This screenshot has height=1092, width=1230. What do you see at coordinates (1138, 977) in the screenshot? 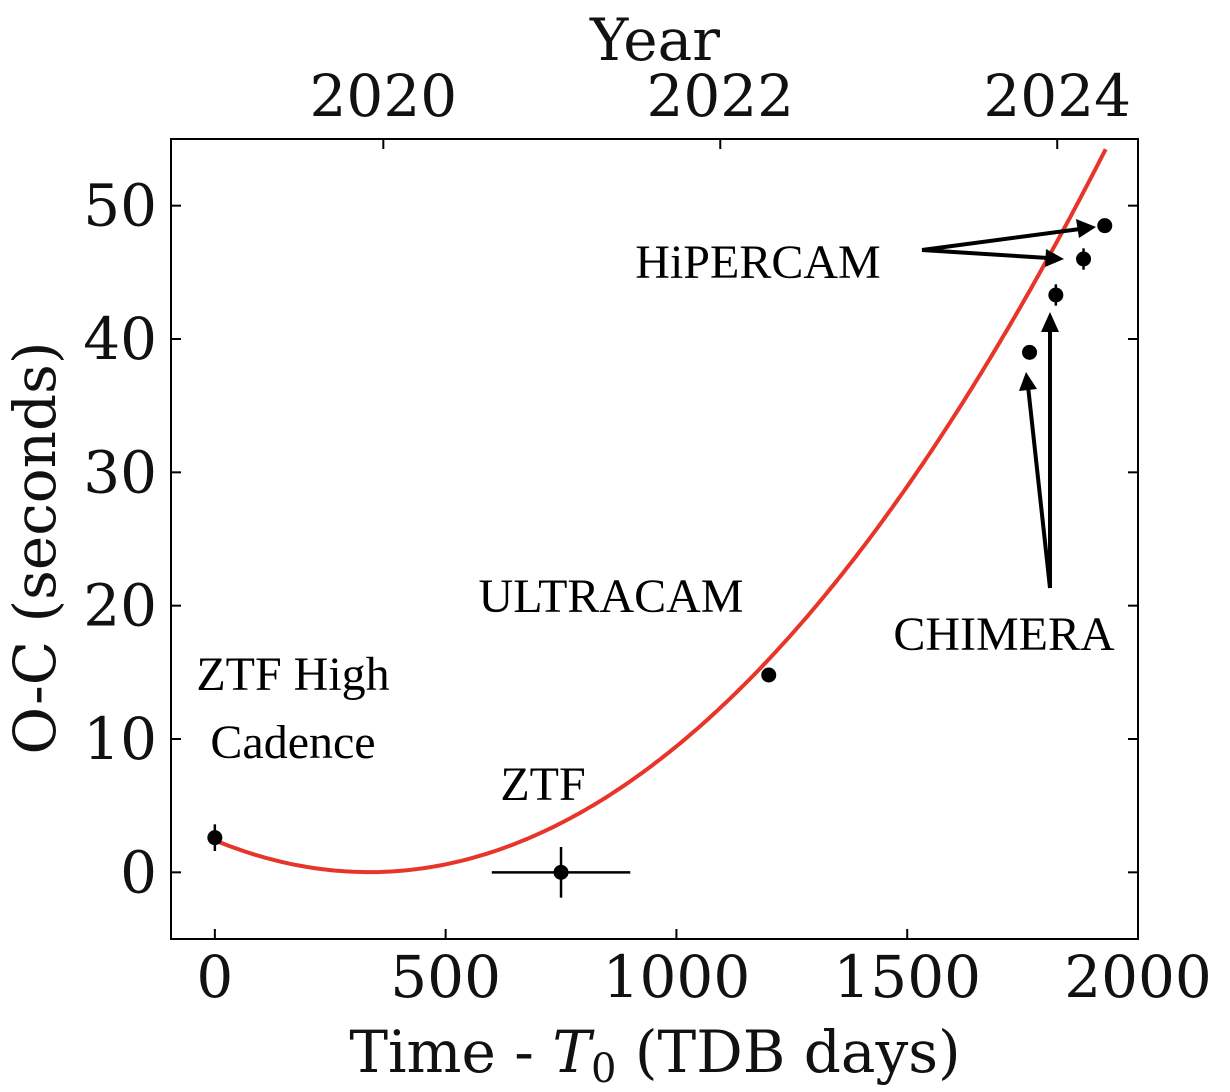
I see `x-tick-label: 2000` at bounding box center [1138, 977].